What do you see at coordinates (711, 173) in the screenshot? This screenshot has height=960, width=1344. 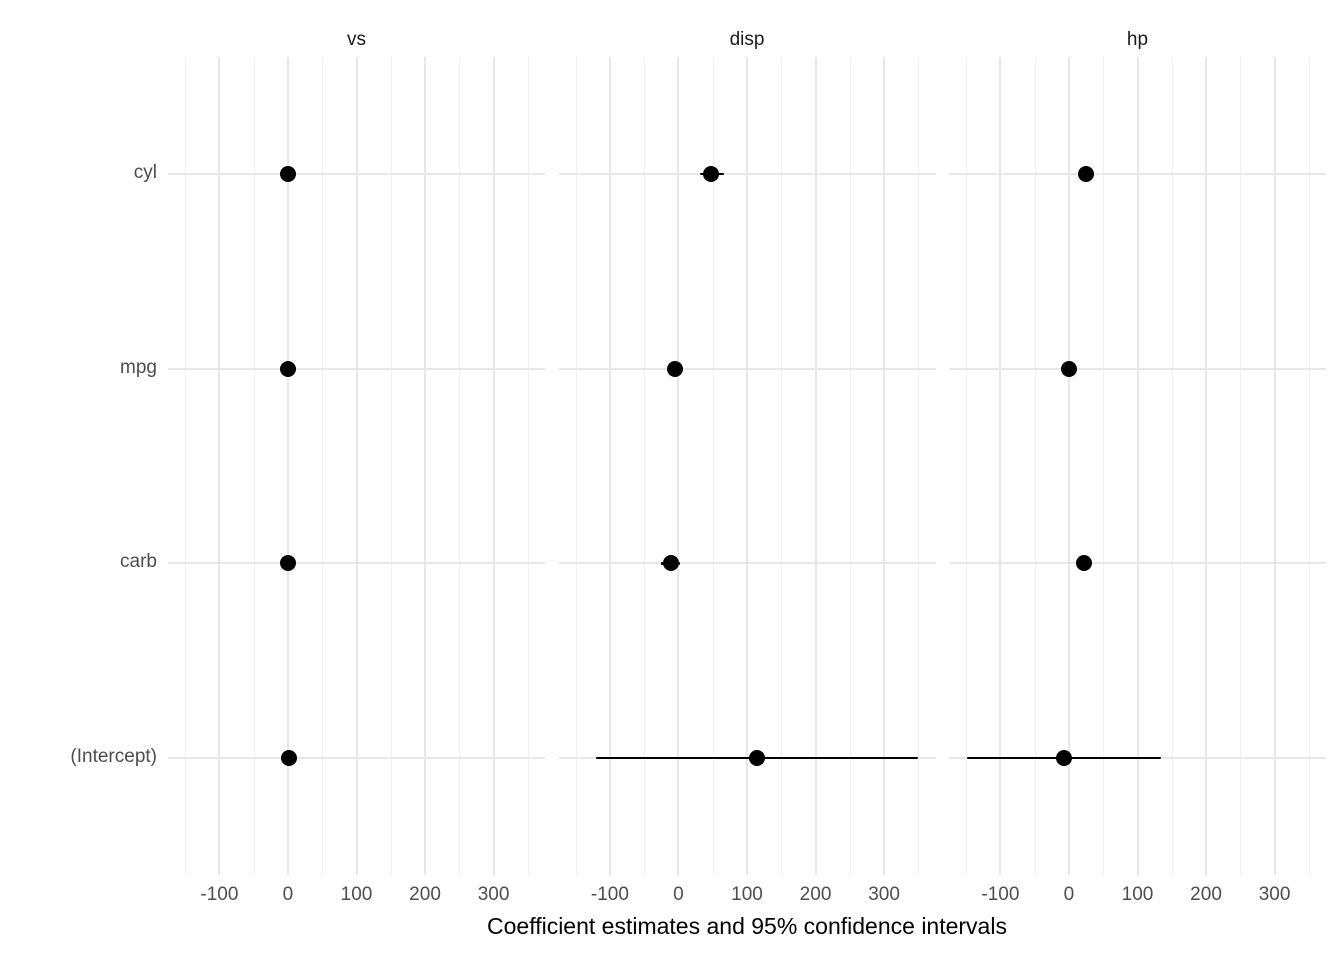 I see `estimate-point-disp-cyl` at bounding box center [711, 173].